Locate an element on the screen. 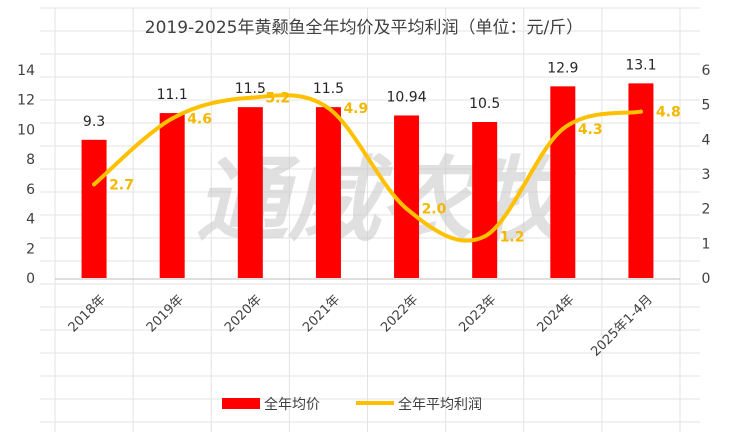  left-axis-tick-label: 8 is located at coordinates (30, 160).